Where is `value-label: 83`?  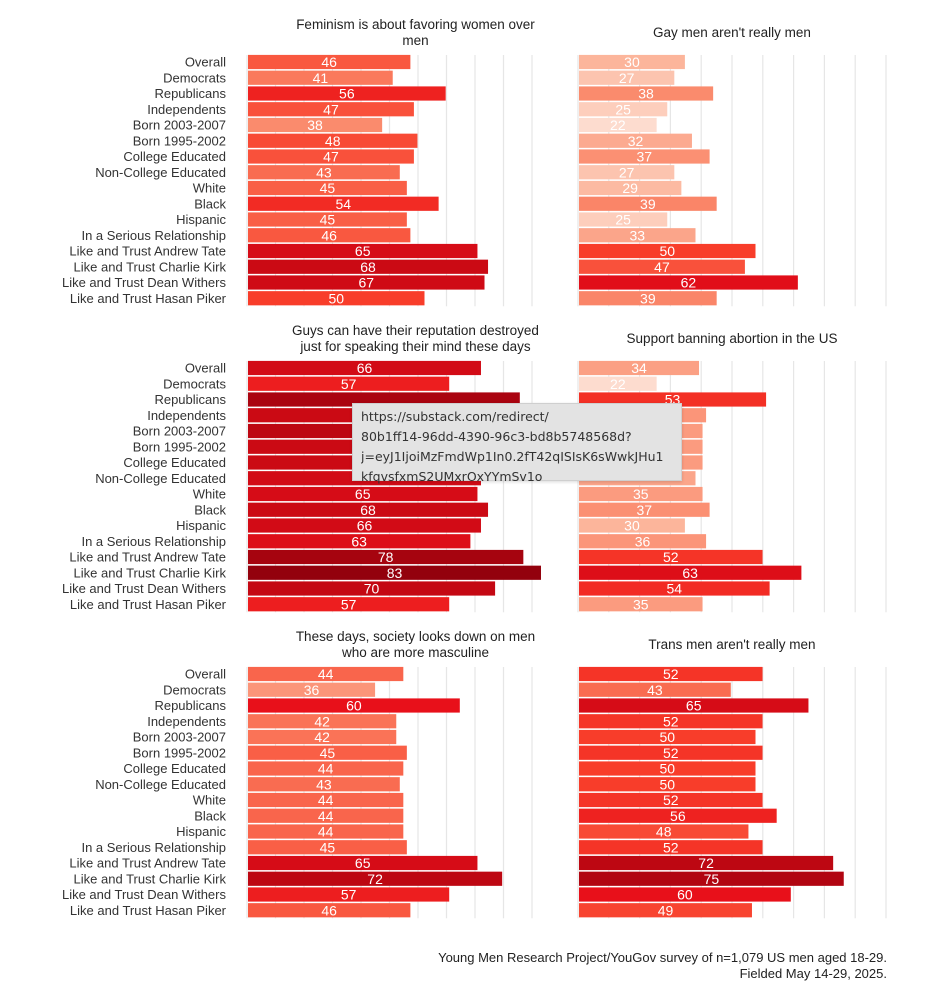
value-label: 83 is located at coordinates (395, 573).